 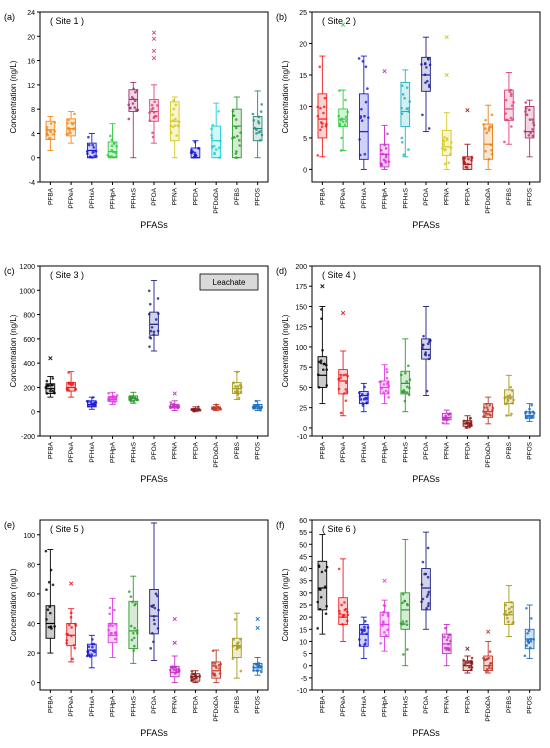 I want to click on box-PFDoDA, so click(x=488, y=137).